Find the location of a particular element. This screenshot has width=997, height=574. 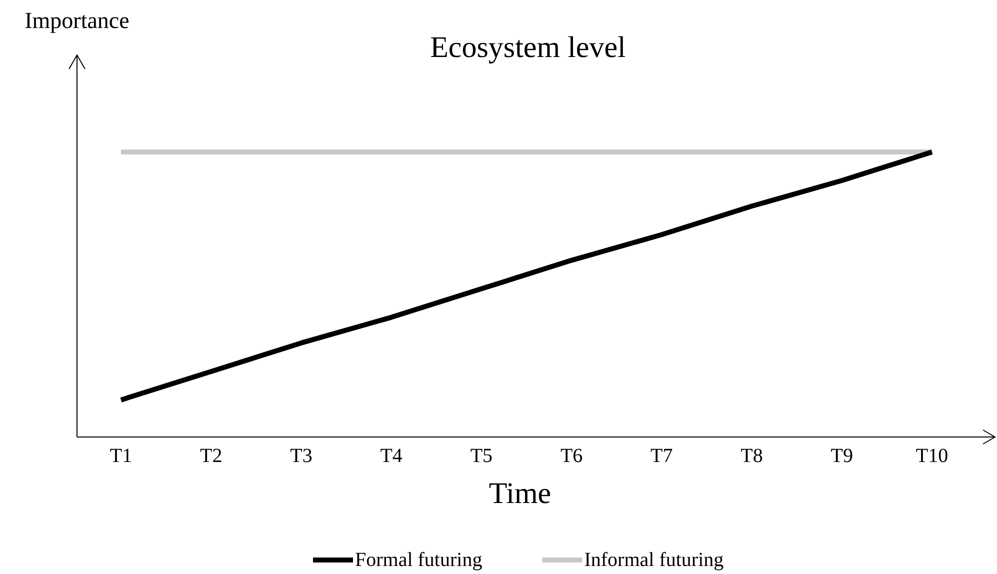

x-tick-label: T1 is located at coordinates (121, 456).